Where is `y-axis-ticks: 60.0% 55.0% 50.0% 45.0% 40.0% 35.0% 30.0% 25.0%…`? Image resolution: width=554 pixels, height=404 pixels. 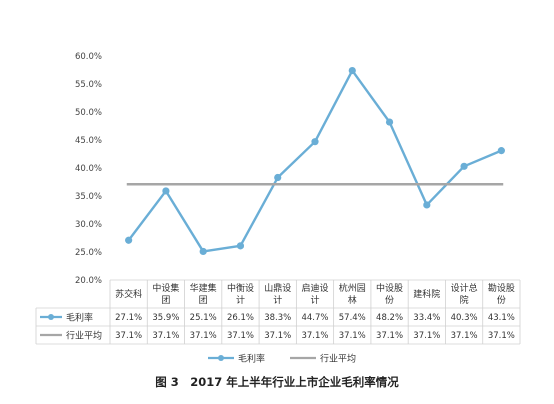
y-axis-ticks: 60.0% 55.0% 50.0% 45.0% 40.0% 35.0% 30.0% 25.0%… is located at coordinates (88, 169).